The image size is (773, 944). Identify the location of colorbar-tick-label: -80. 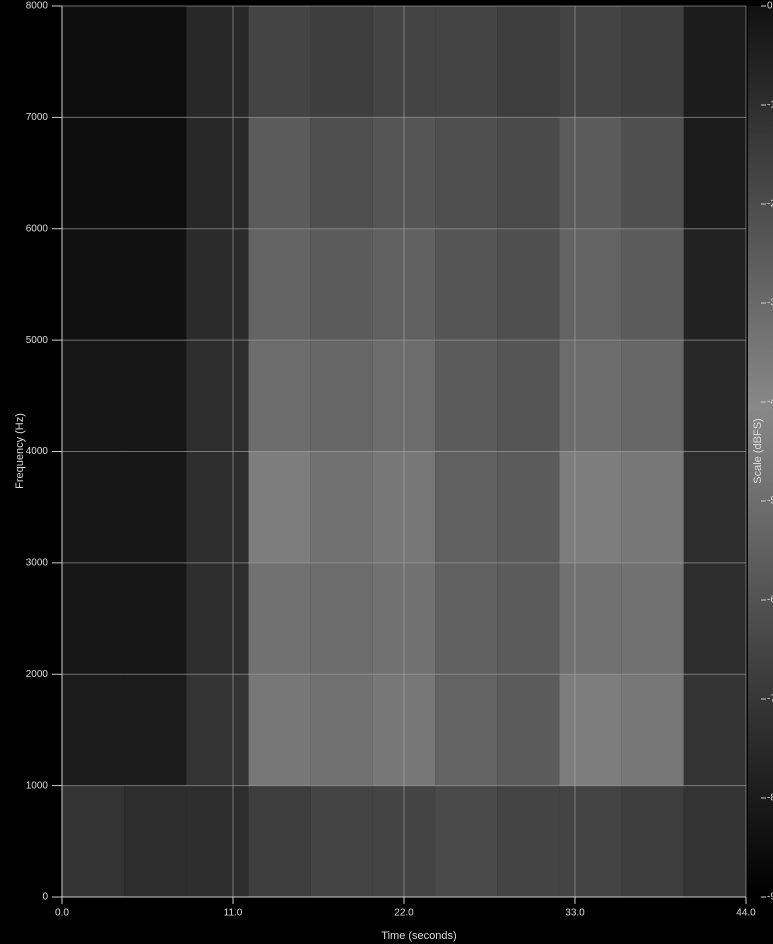
(770, 798).